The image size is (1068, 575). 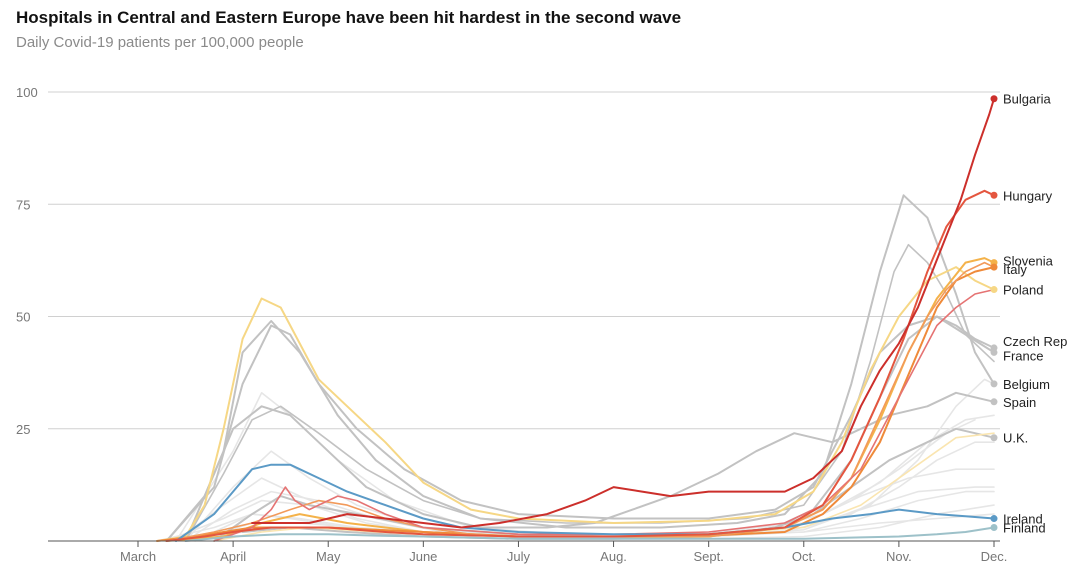 What do you see at coordinates (708, 556) in the screenshot?
I see `x-tick-label-sept: Sept.` at bounding box center [708, 556].